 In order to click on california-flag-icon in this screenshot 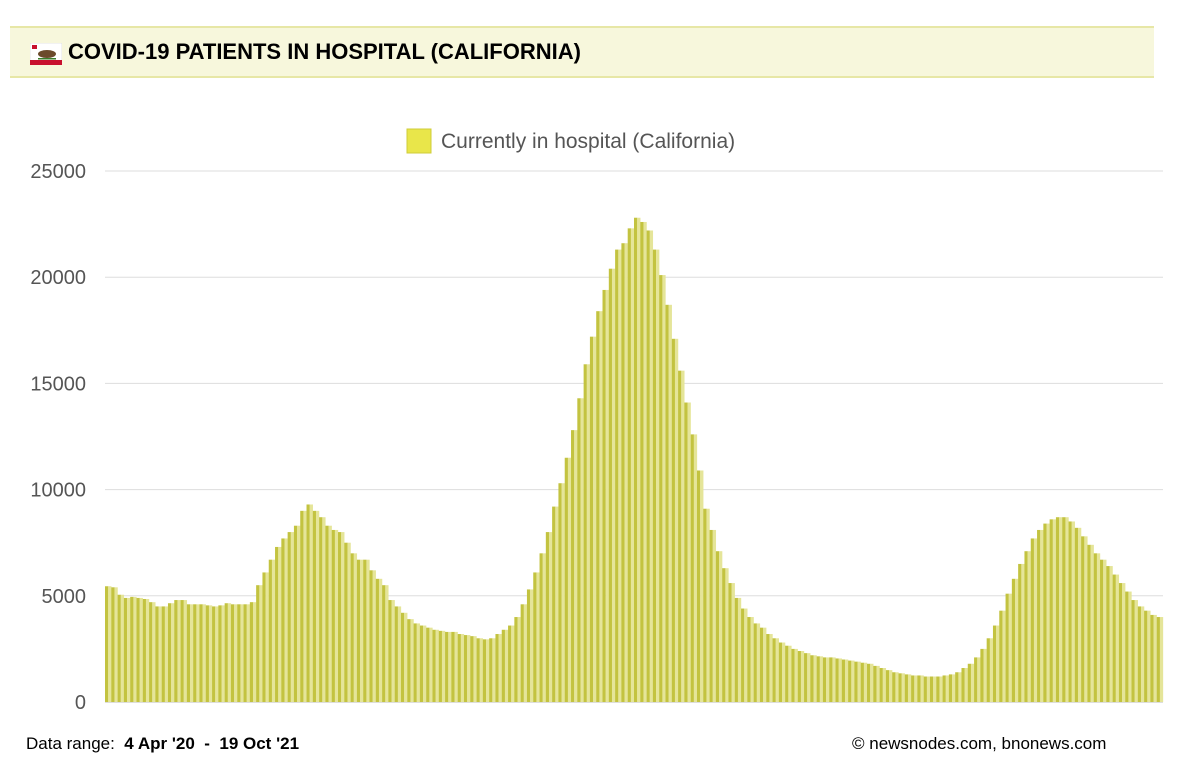, I will do `click(46, 54)`.